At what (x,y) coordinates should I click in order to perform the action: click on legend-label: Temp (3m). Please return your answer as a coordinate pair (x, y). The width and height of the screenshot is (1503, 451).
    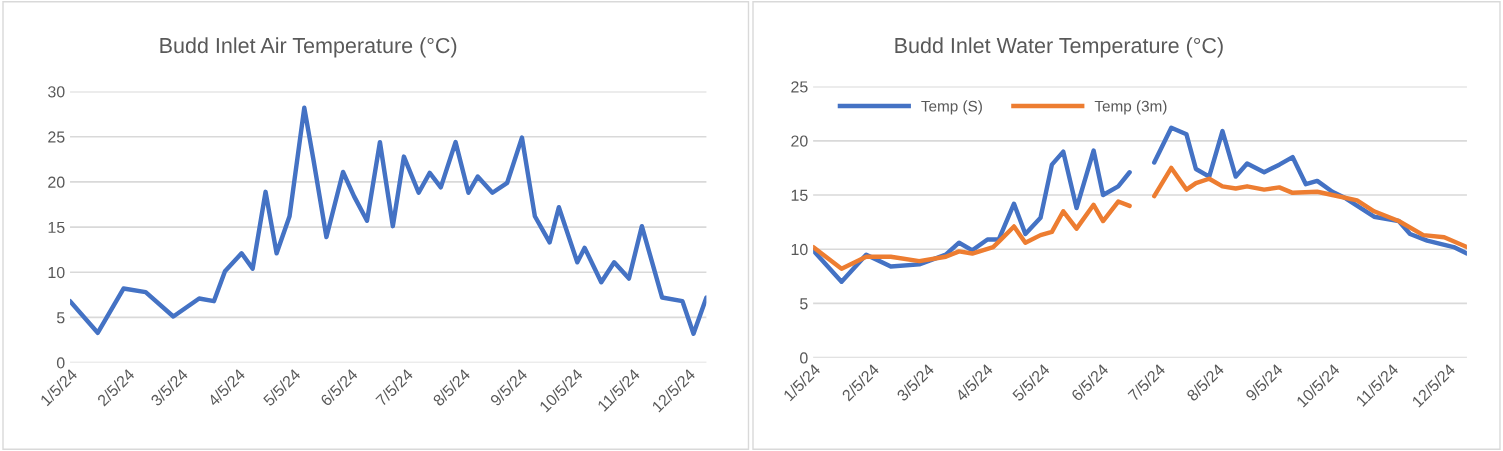
    Looking at the image, I should click on (1130, 107).